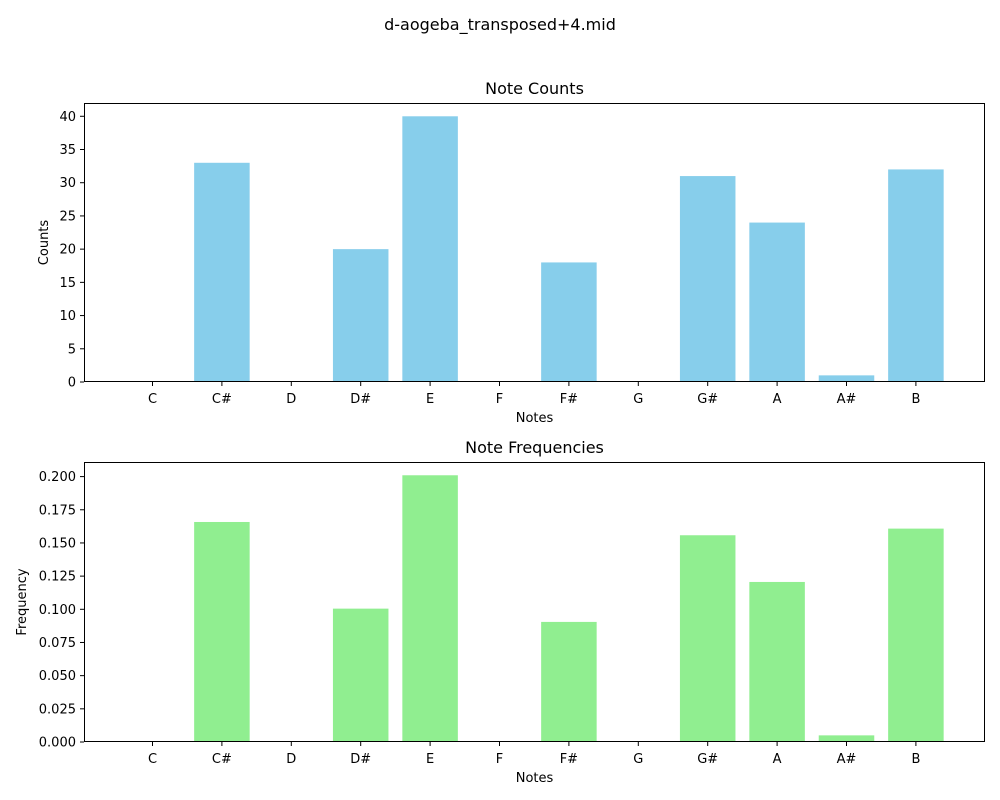 The height and width of the screenshot is (800, 1000). What do you see at coordinates (57, 709) in the screenshot?
I see `y-tick-label: 0.025` at bounding box center [57, 709].